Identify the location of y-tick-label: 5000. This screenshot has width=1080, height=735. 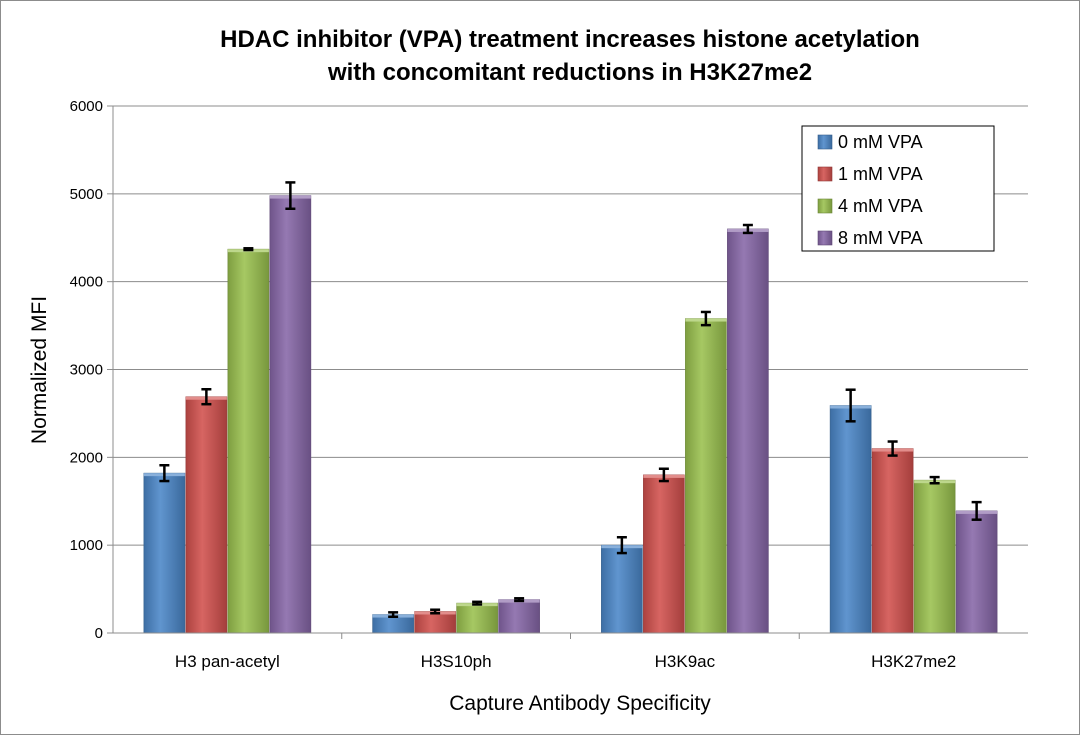
(86, 194).